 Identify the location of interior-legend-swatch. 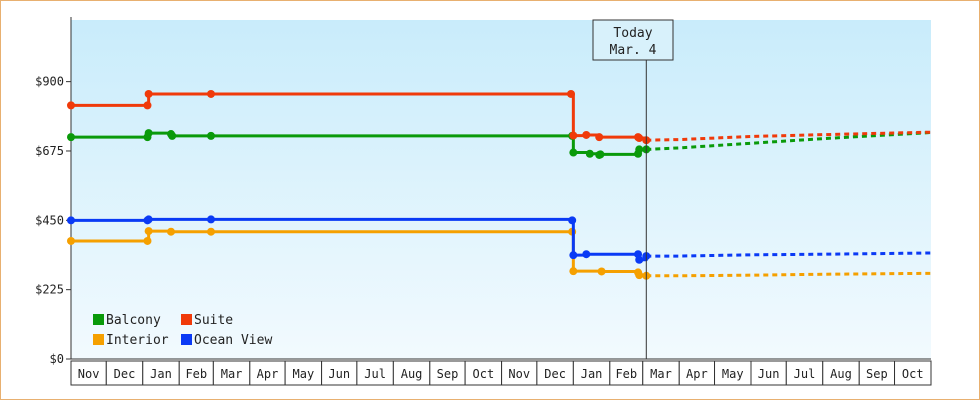
(98, 339).